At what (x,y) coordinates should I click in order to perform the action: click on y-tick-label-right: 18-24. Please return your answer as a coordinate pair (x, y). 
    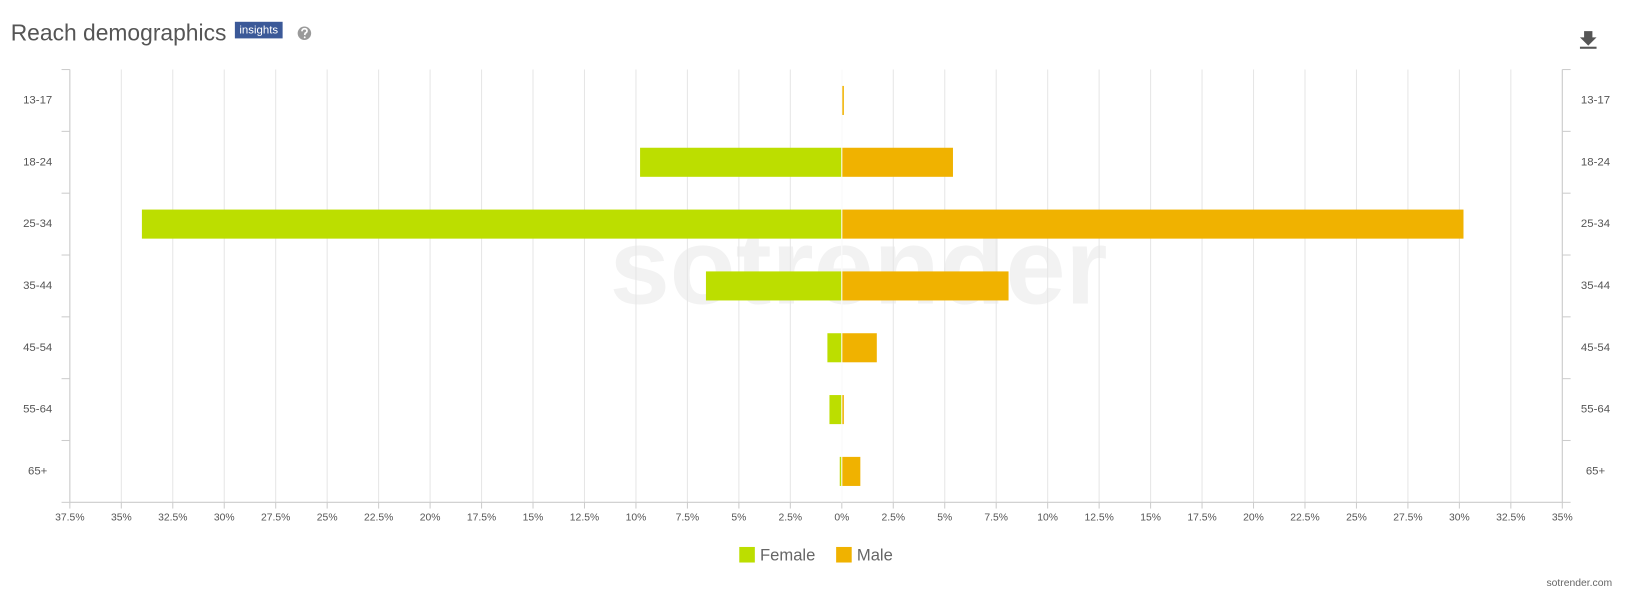
    Looking at the image, I should click on (1596, 162).